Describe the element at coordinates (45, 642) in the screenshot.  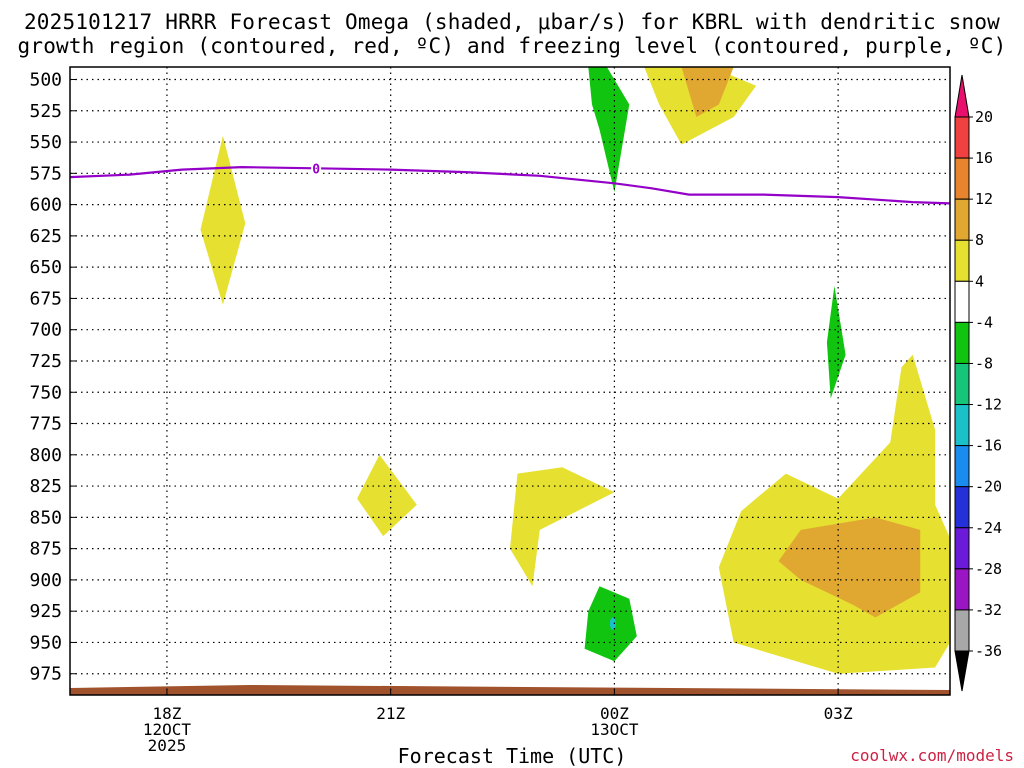
I see `y-tick-label-950: 950` at that location.